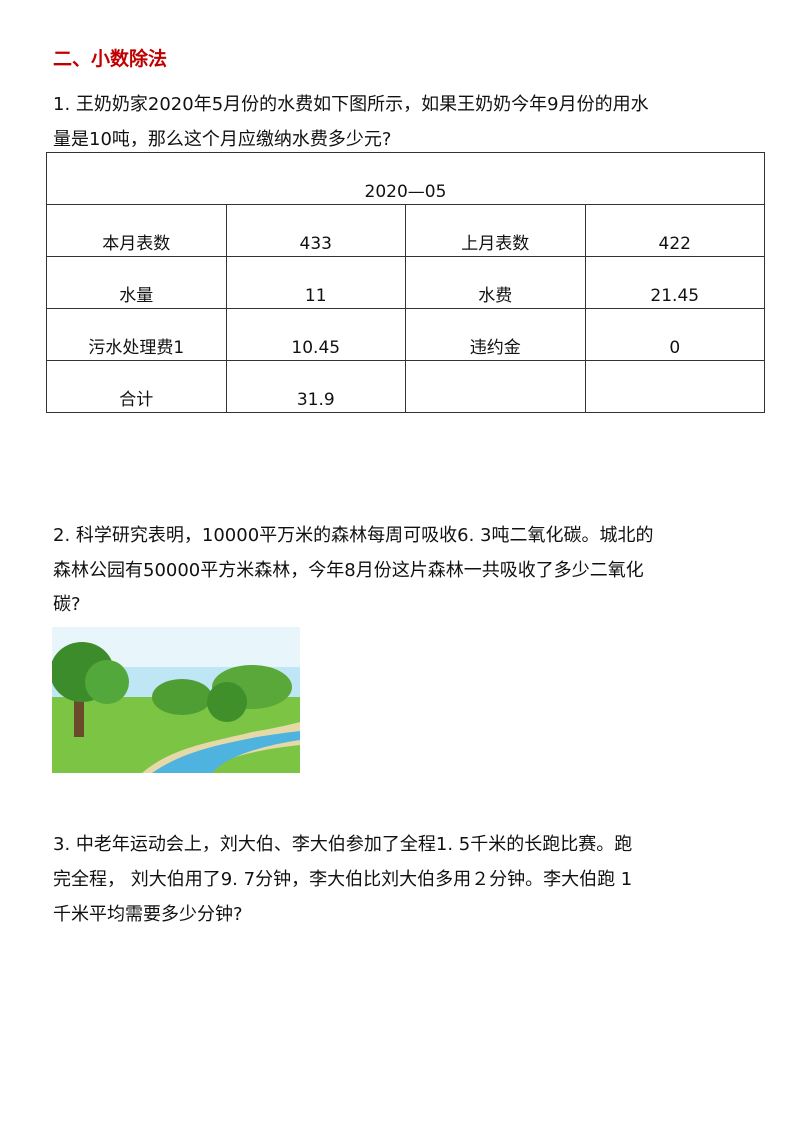 The width and height of the screenshot is (793, 1122). What do you see at coordinates (405, 178) in the screenshot?
I see `bill-title: 2020—05` at bounding box center [405, 178].